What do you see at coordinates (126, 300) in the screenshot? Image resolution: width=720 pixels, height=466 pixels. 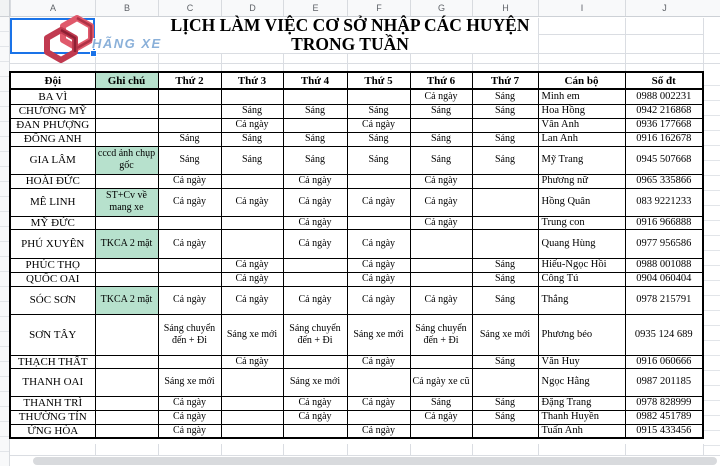 I see `note-cell: TKCA 2 mặt` at bounding box center [126, 300].